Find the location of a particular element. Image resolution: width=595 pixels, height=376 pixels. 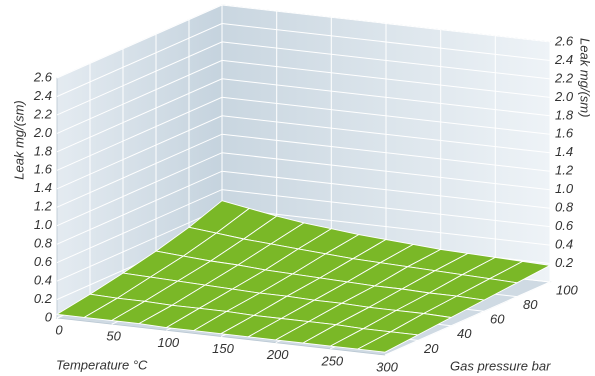

y-tick-label: 80 is located at coordinates (530, 304).